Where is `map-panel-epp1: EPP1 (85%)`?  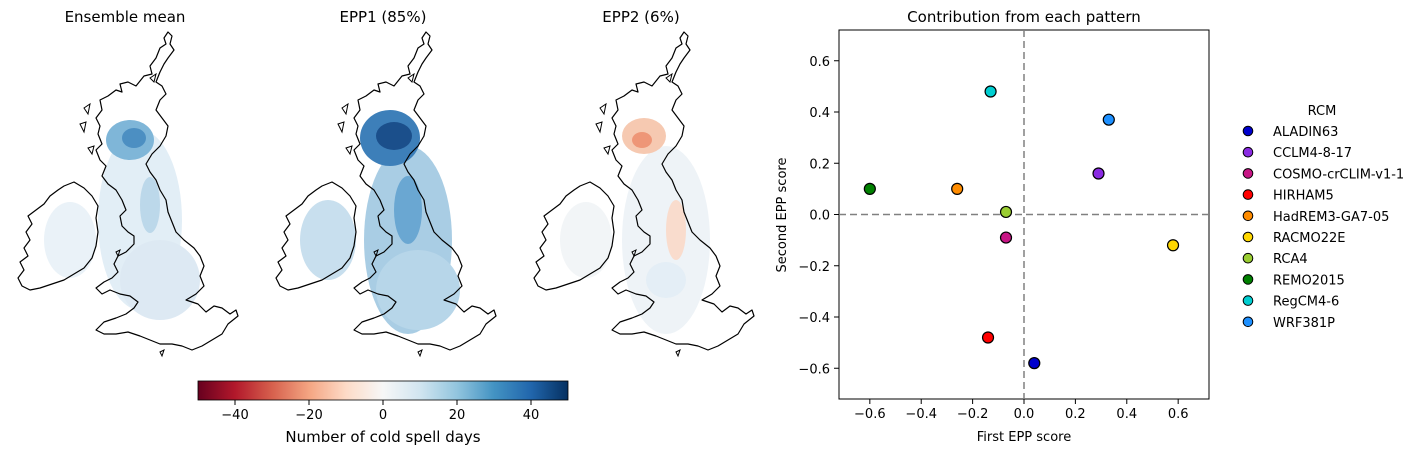
map-panel-epp1: EPP1 (85%) is located at coordinates (386, 182).